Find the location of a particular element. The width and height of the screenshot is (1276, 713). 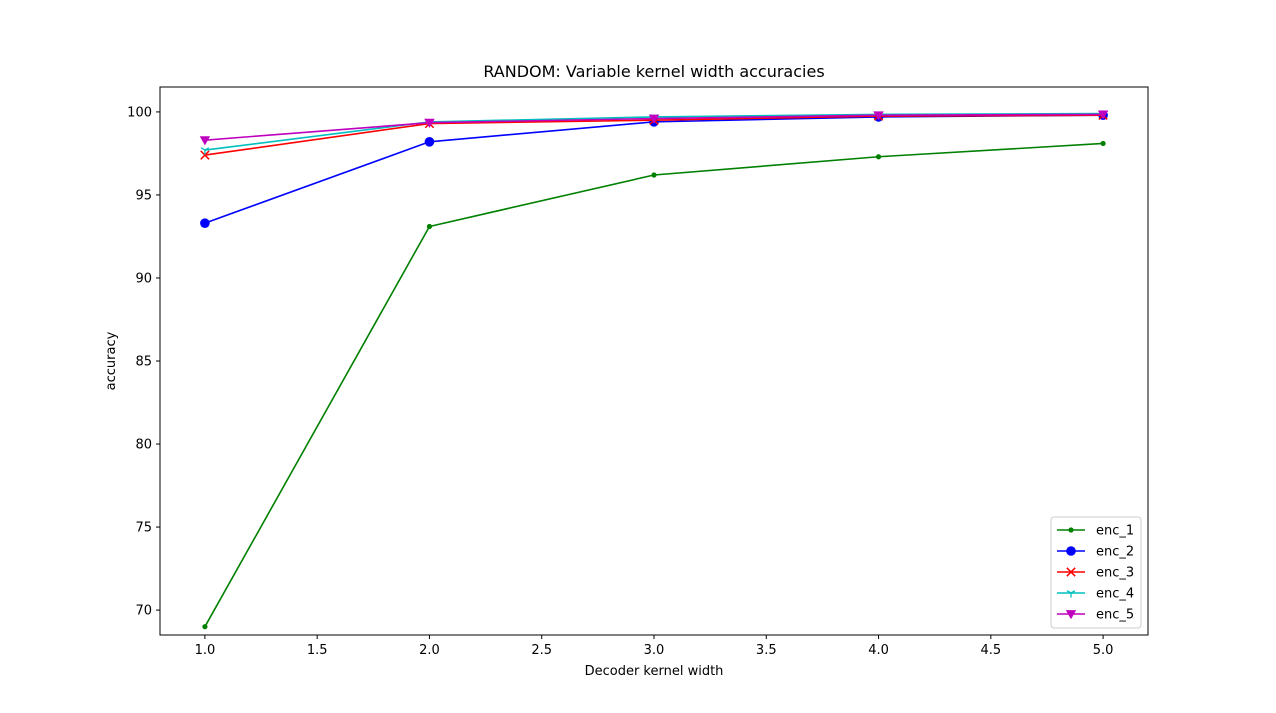

legend-label-enc_2: enc_2 is located at coordinates (1115, 552).